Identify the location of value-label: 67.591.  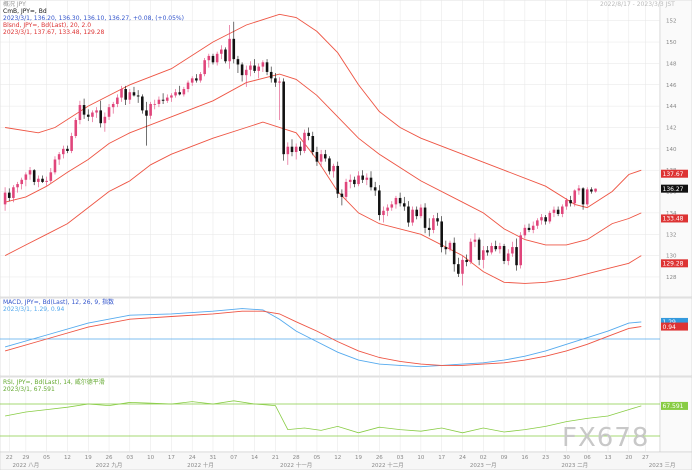
(673, 406).